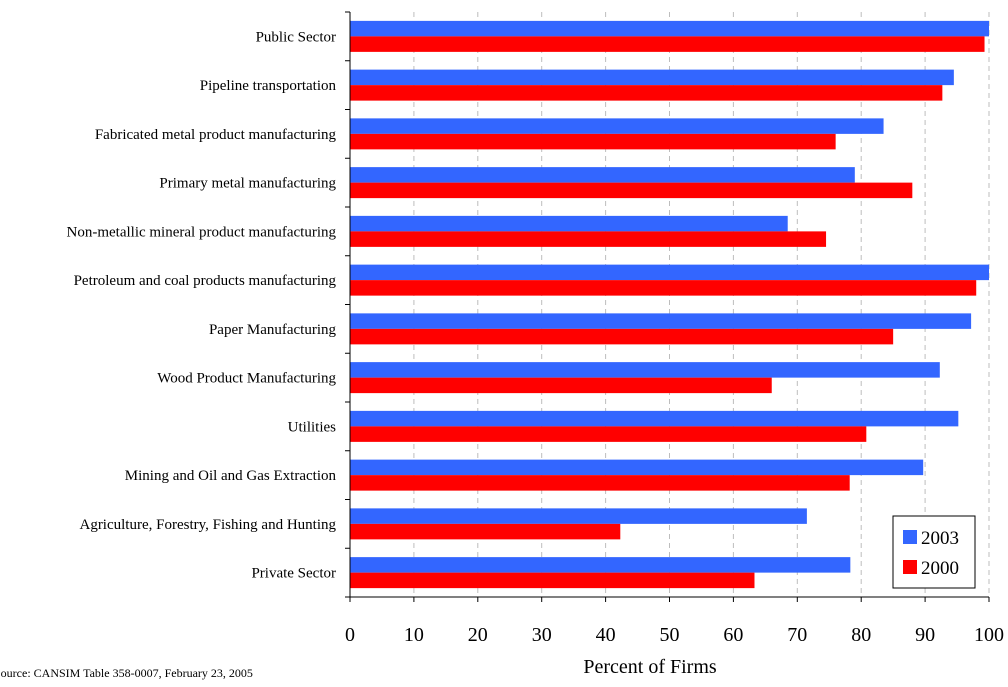 The height and width of the screenshot is (687, 1008). What do you see at coordinates (989, 635) in the screenshot?
I see `x-tick-label: 100` at bounding box center [989, 635].